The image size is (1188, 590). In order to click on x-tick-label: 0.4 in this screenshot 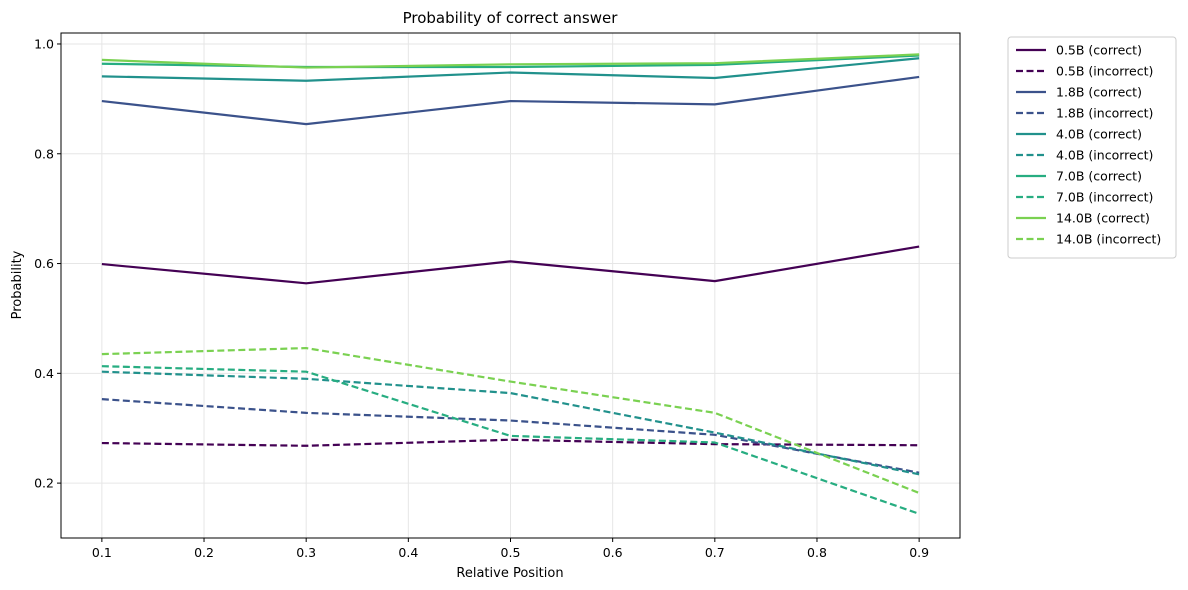, I will do `click(408, 552)`.